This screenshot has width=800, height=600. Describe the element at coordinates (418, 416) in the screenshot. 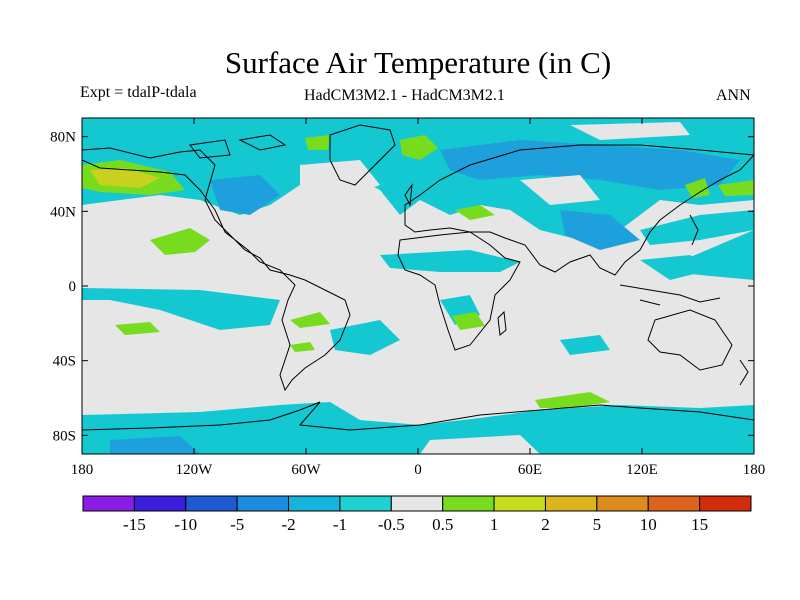

I see `antarctica-coast` at that location.